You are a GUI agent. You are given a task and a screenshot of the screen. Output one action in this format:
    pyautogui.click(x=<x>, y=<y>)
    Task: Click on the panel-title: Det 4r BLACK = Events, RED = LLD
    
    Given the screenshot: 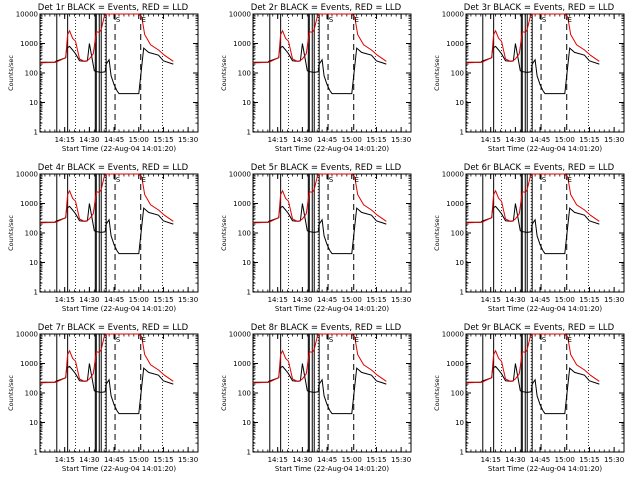 What is the action you would take?
    pyautogui.click(x=113, y=168)
    